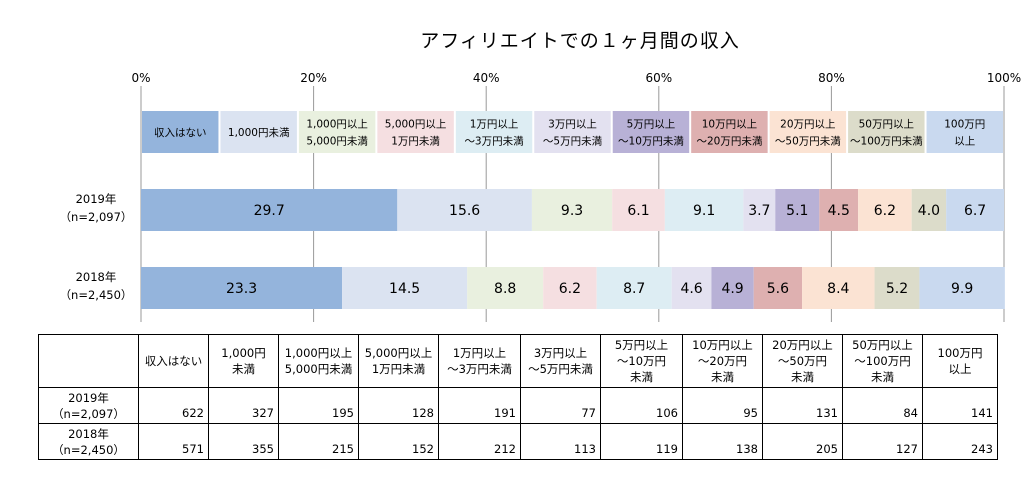 This screenshot has width=1024, height=486. What do you see at coordinates (831, 78) in the screenshot?
I see `x-tick-label: 80%` at bounding box center [831, 78].